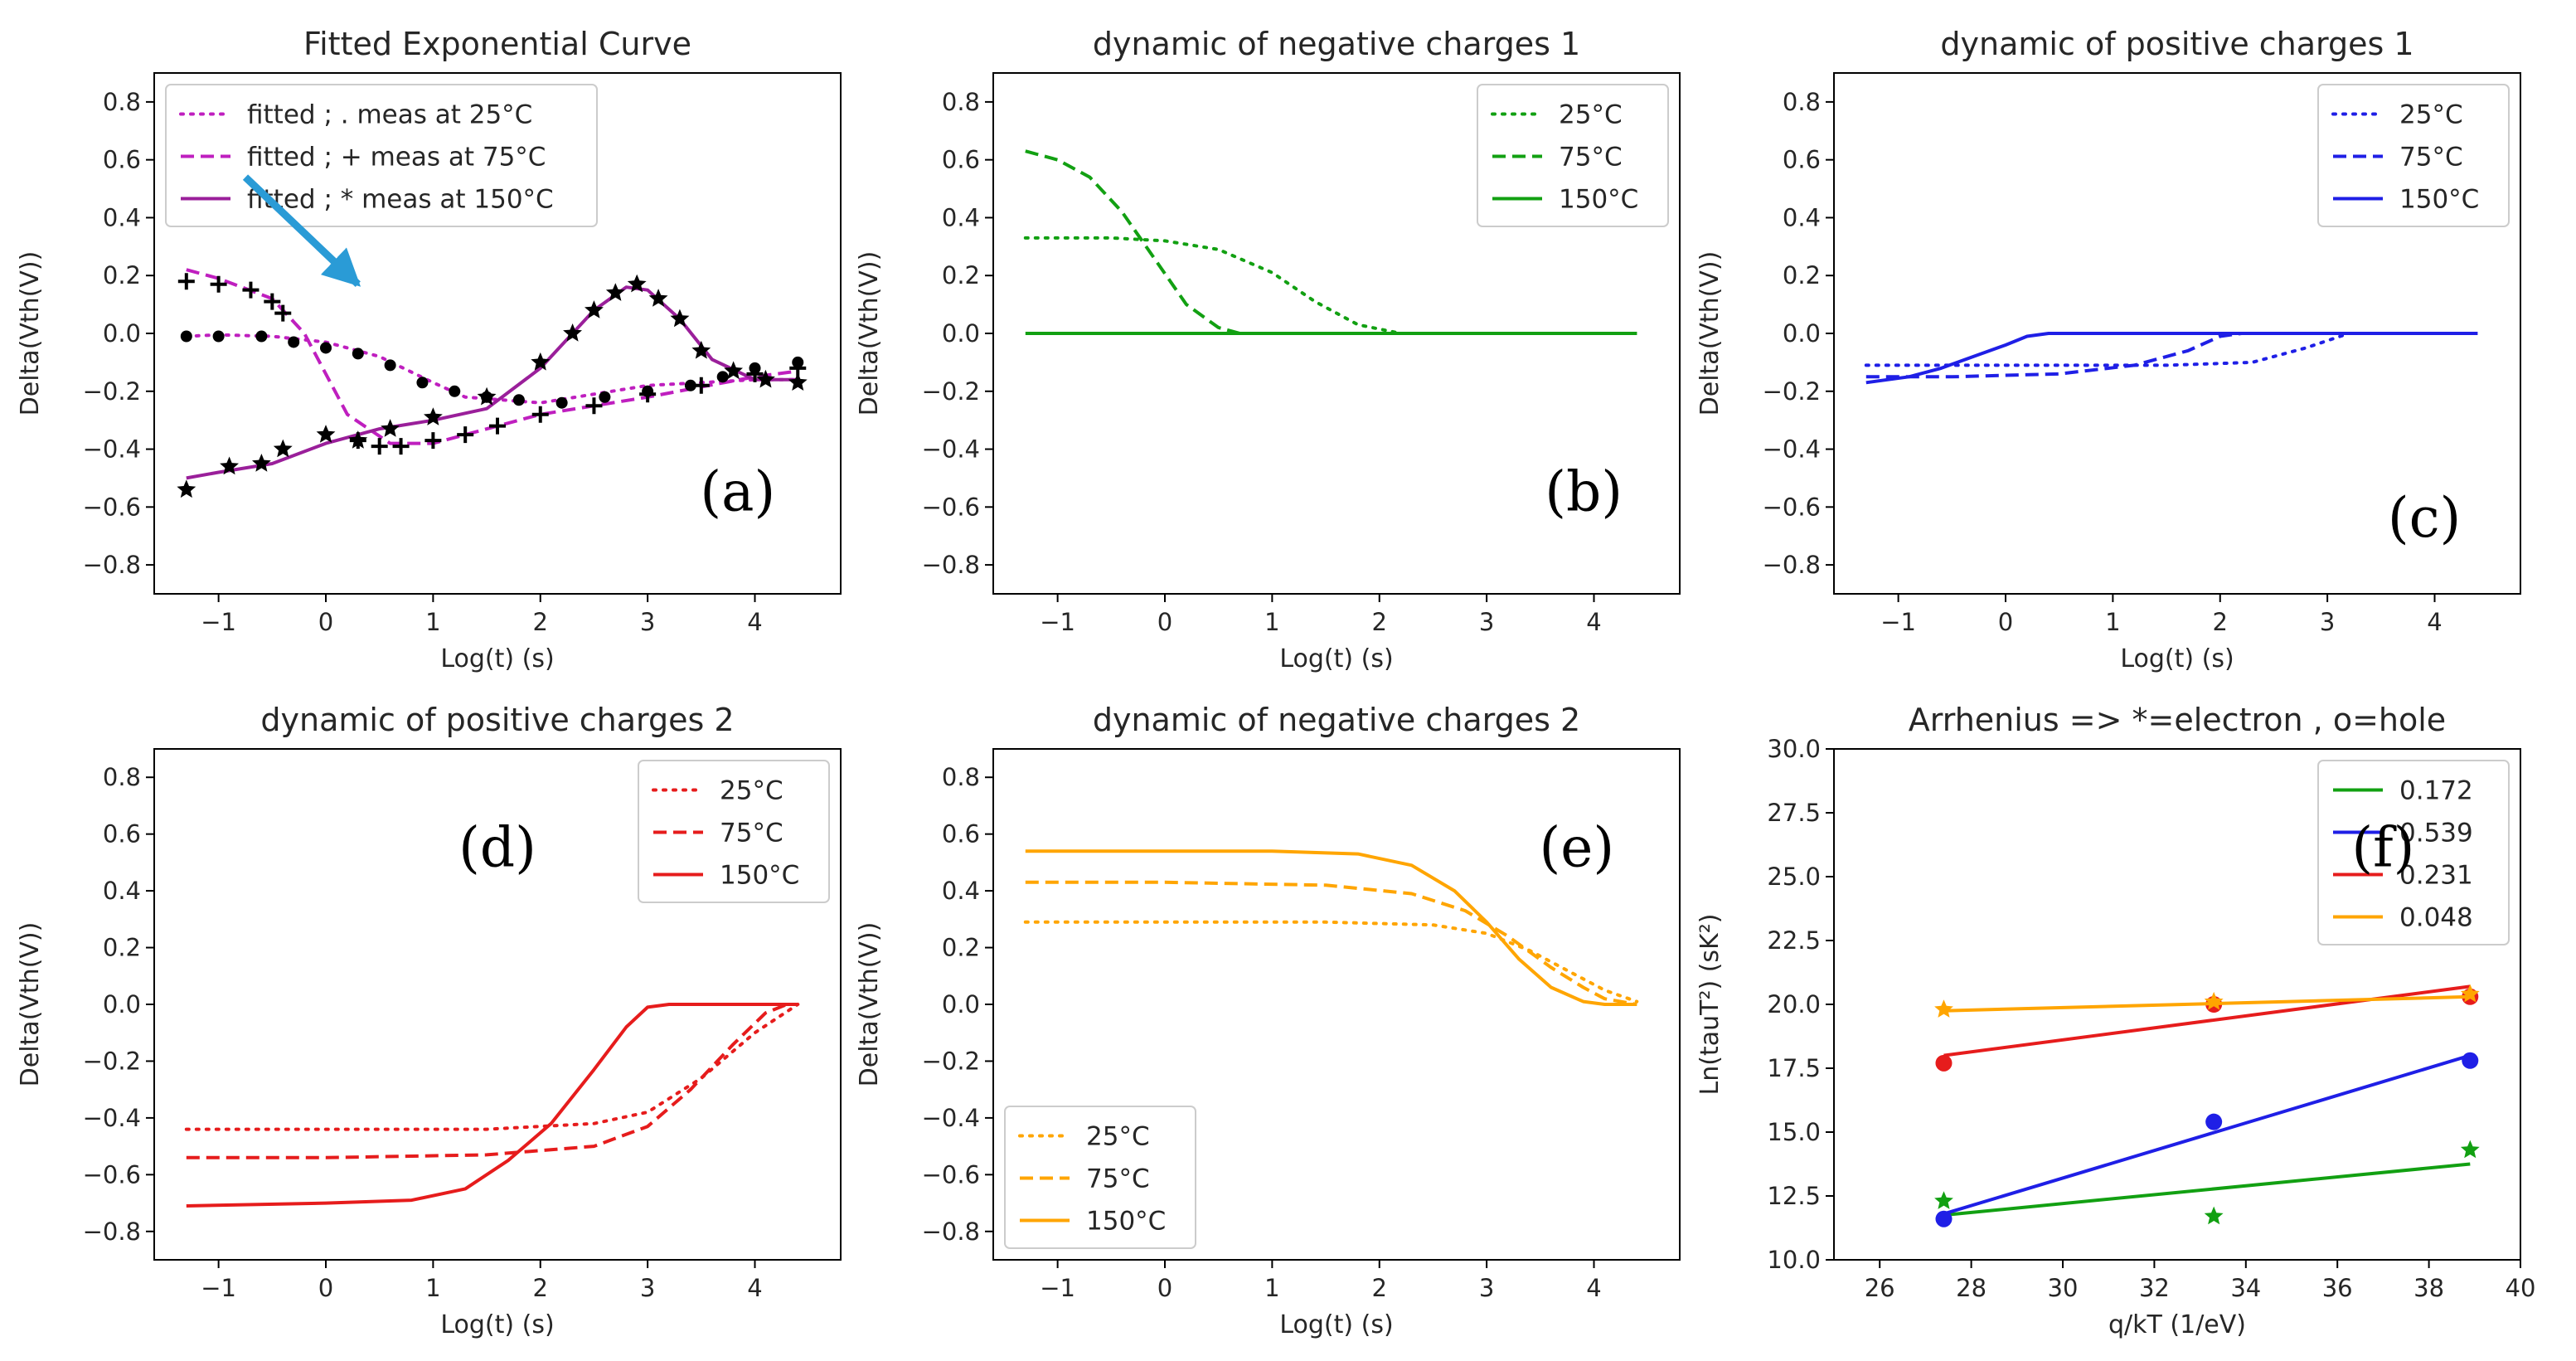 The height and width of the screenshot is (1361, 2576). What do you see at coordinates (1794, 940) in the screenshot?
I see `y-tick-label: 22.5` at bounding box center [1794, 940].